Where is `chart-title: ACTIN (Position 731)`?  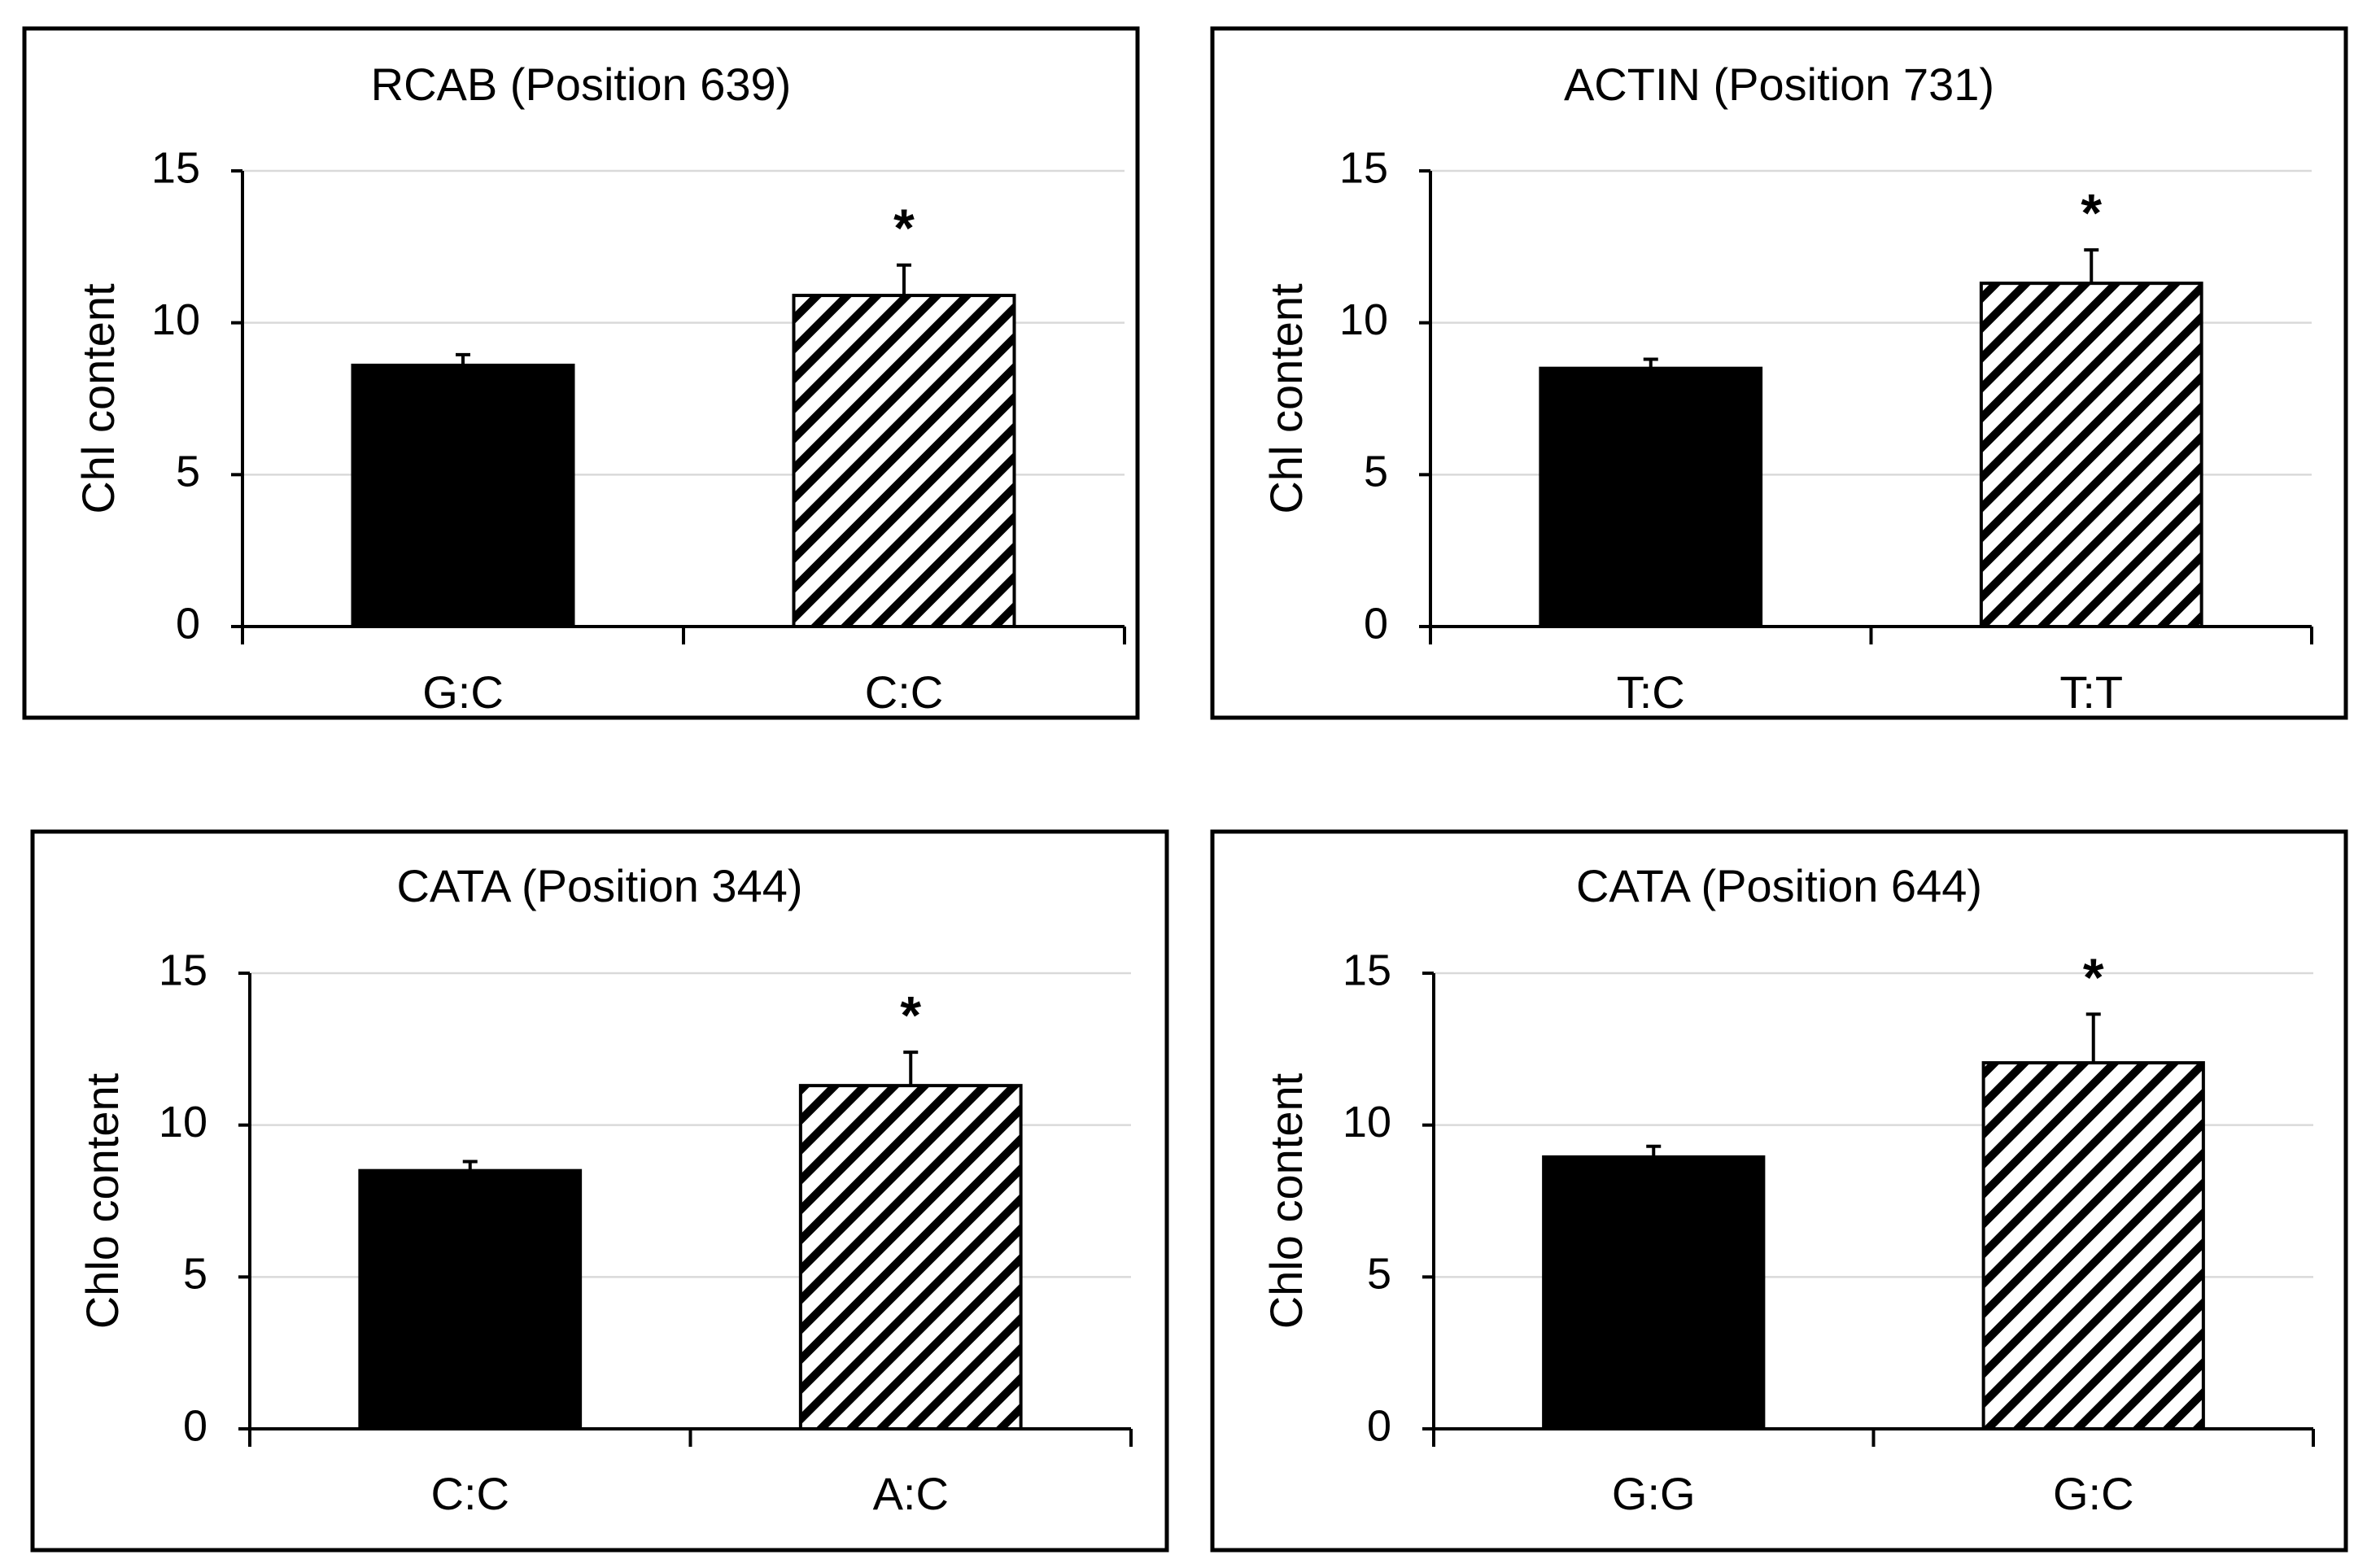
chart-title: ACTIN (Position 731) is located at coordinates (1779, 84).